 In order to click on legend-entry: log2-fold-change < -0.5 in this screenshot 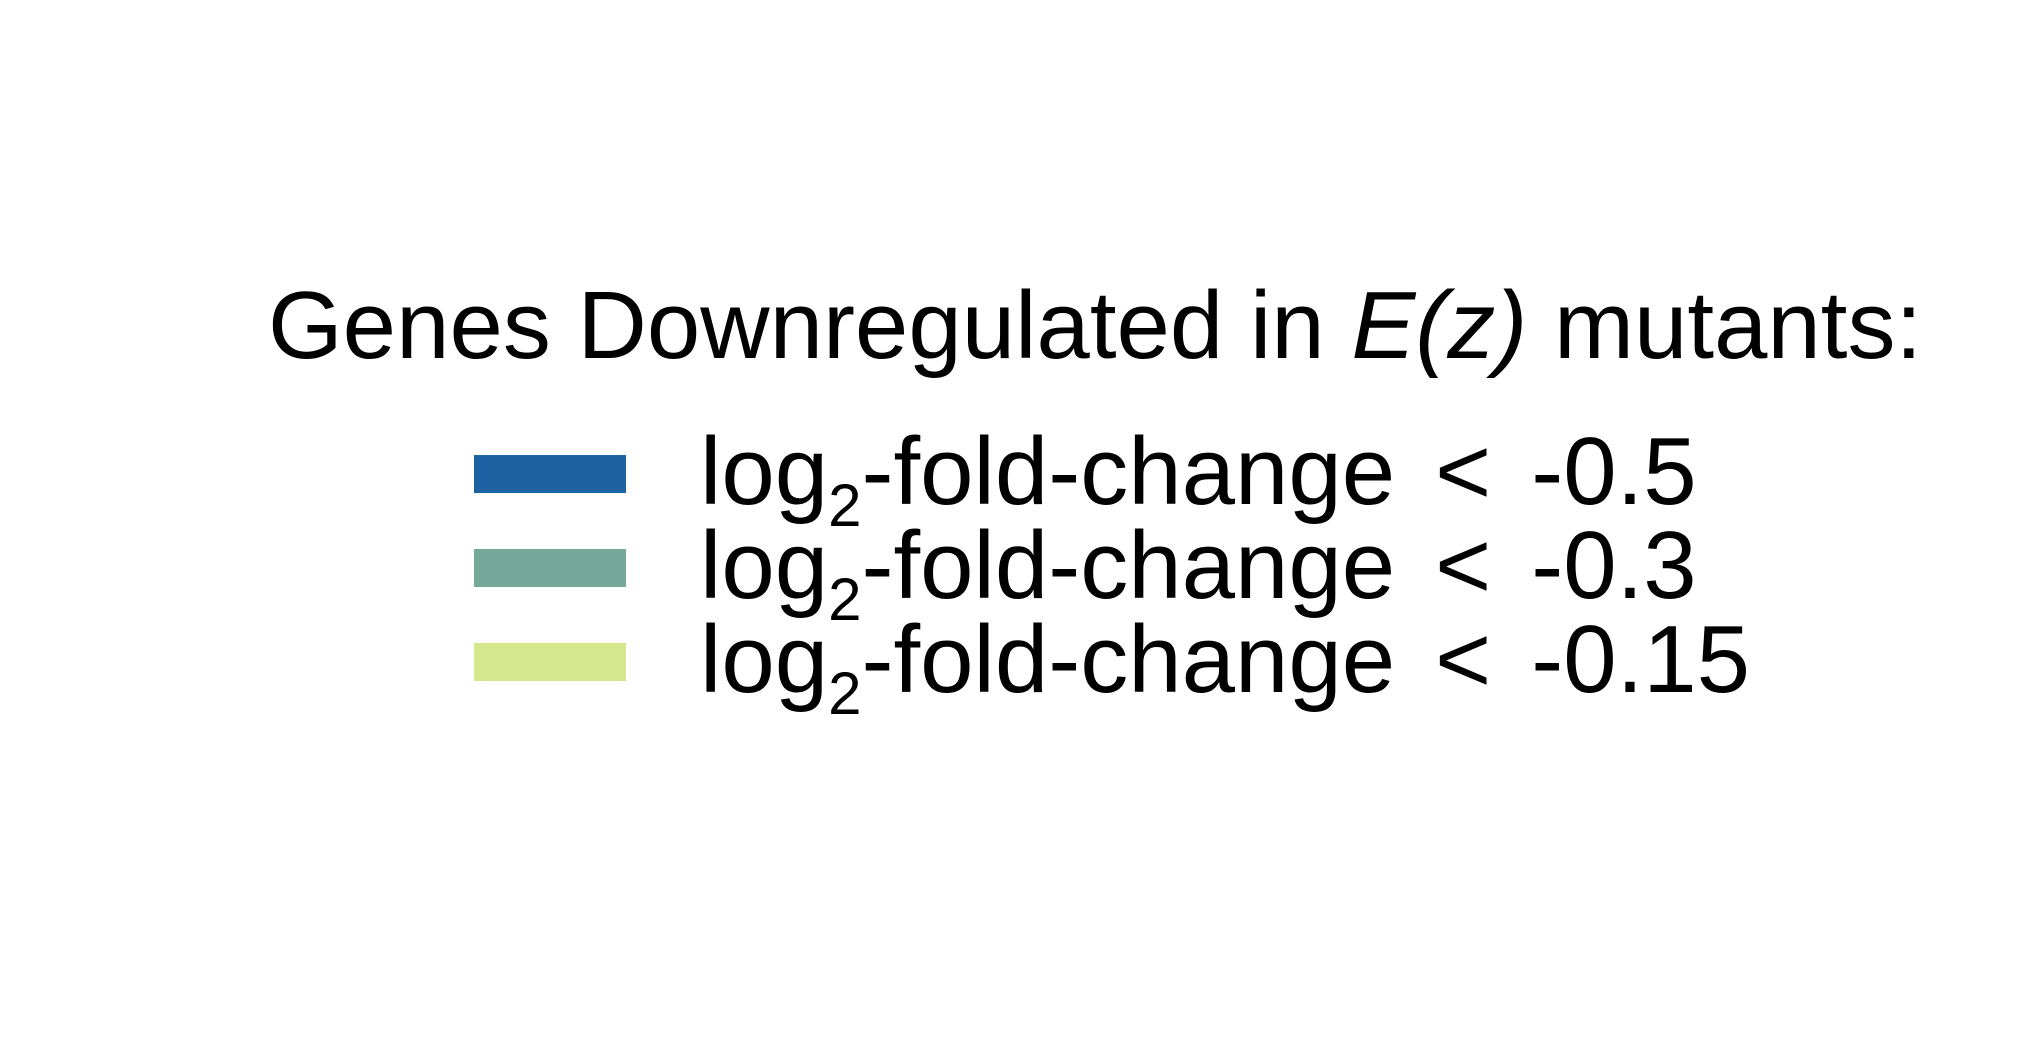, I will do `click(1224, 480)`.